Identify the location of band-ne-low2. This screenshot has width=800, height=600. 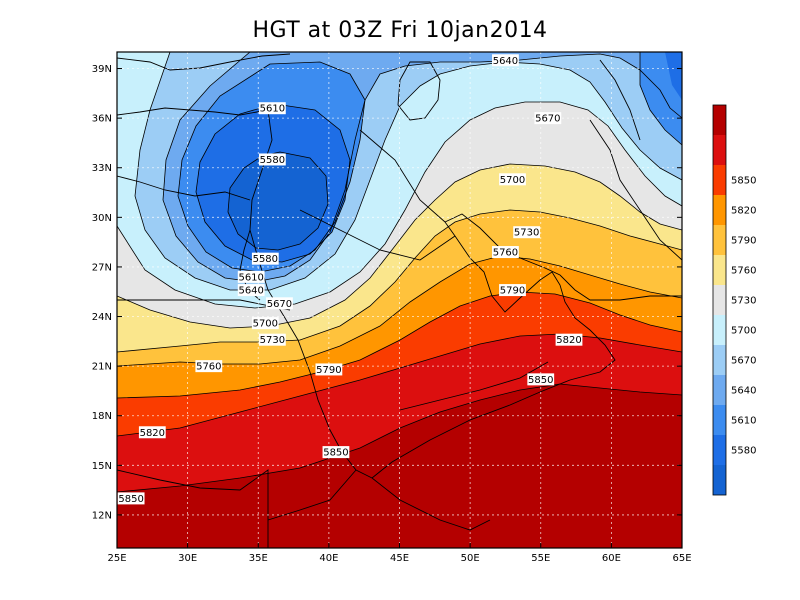
(673, 76).